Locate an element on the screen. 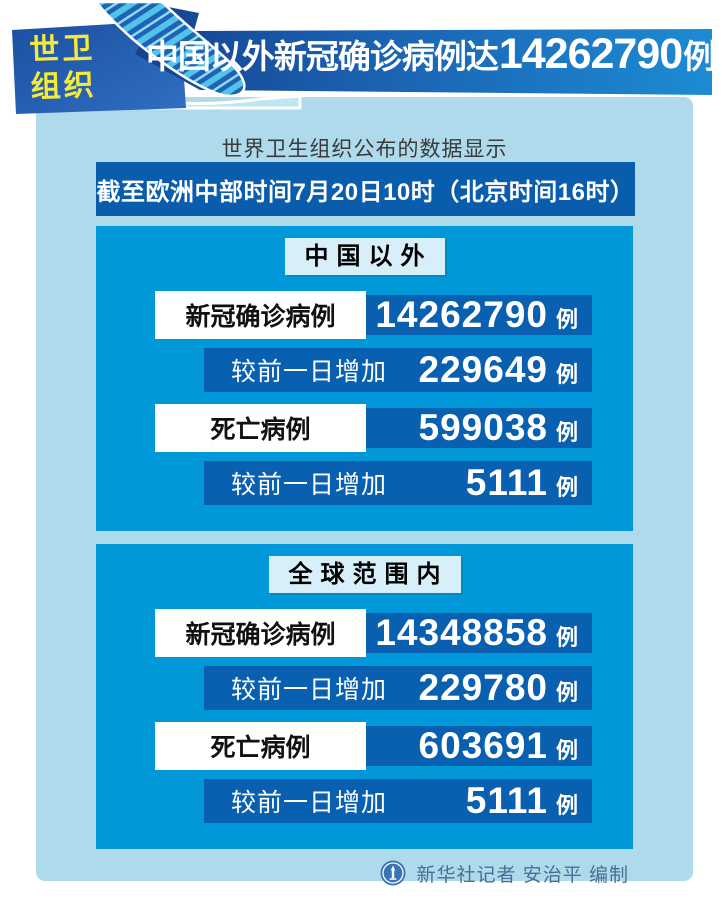  row-value: 603691 例 is located at coordinates (498, 746).